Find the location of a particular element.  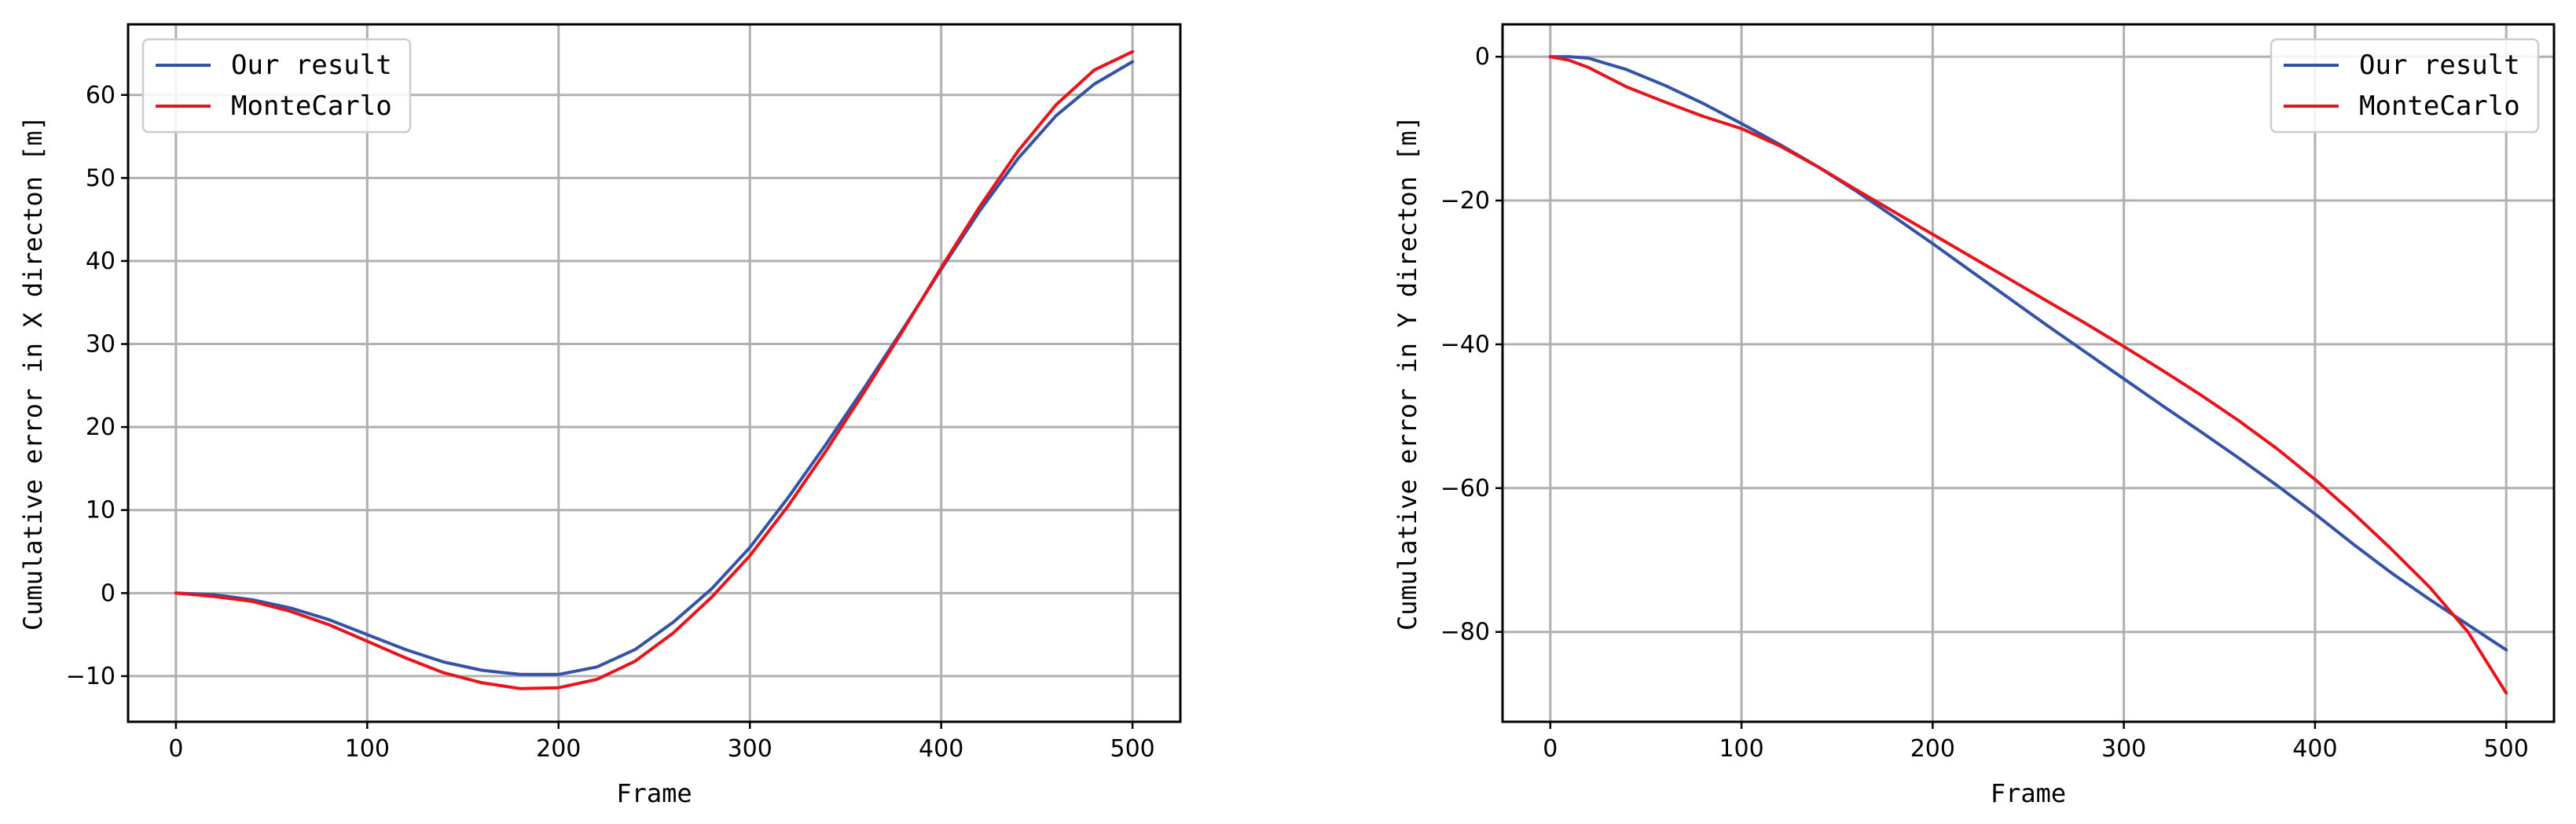

y-tick-label: −60 is located at coordinates (1465, 489).